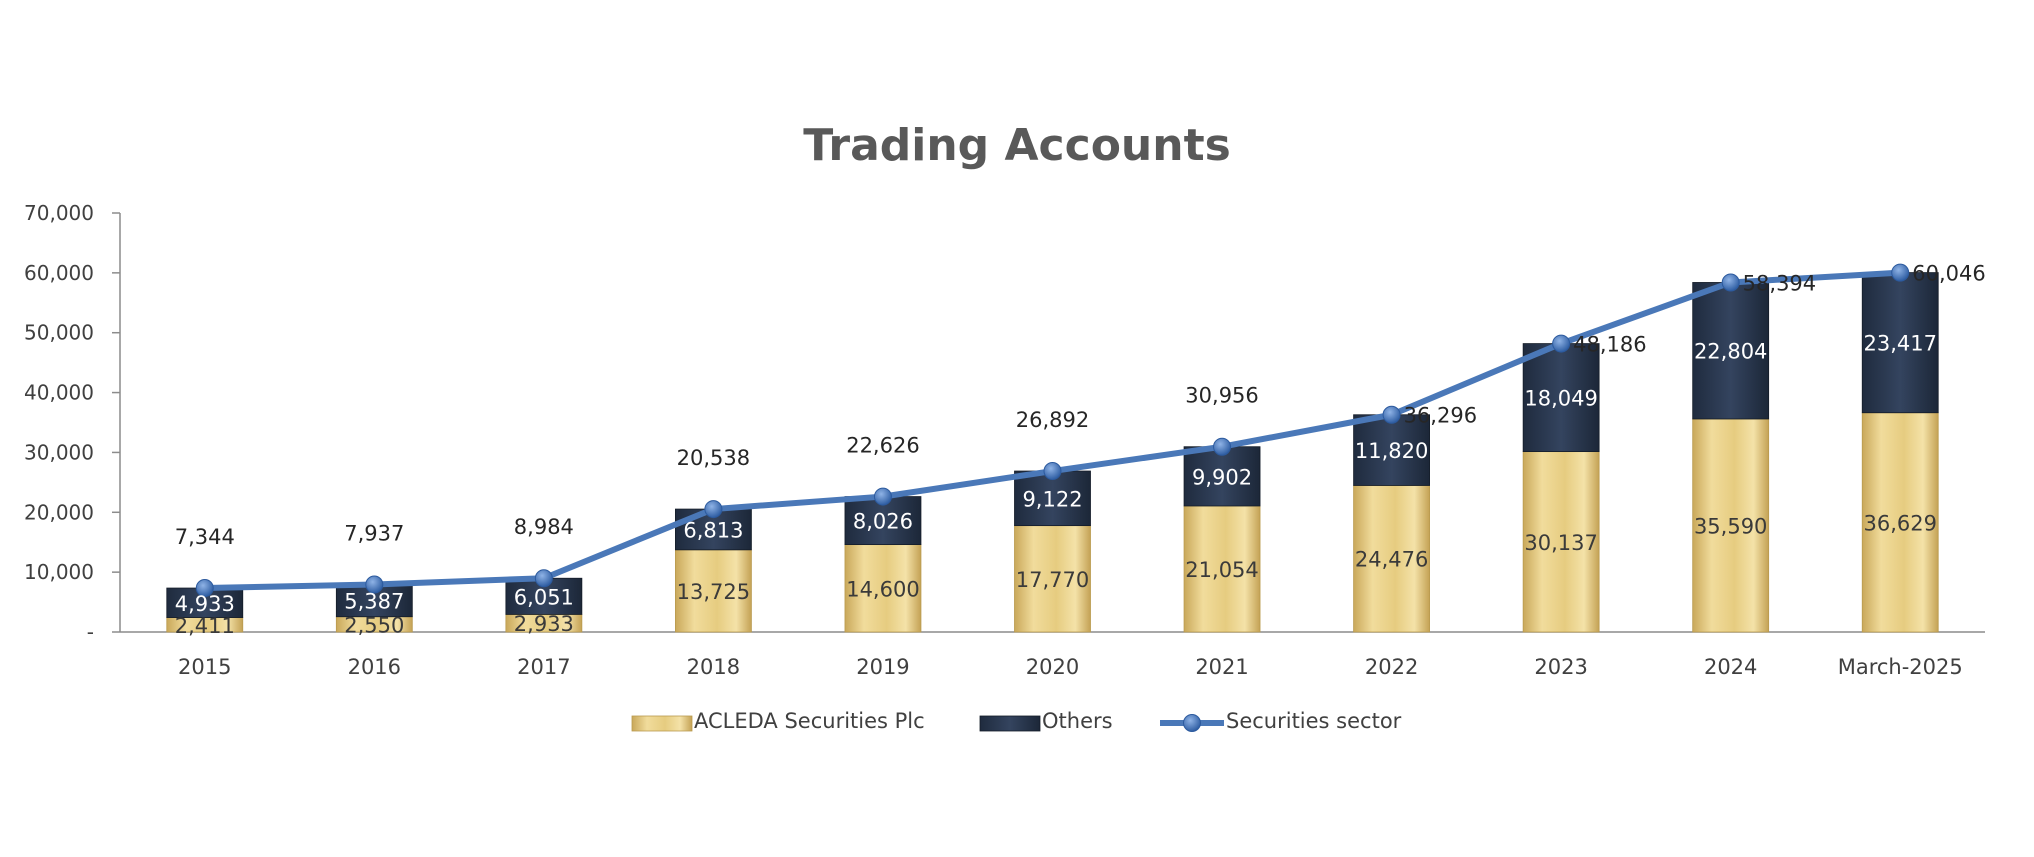 The width and height of the screenshot is (2034, 857). What do you see at coordinates (1314, 721) in the screenshot?
I see `legend-label-sector: Securities sector` at bounding box center [1314, 721].